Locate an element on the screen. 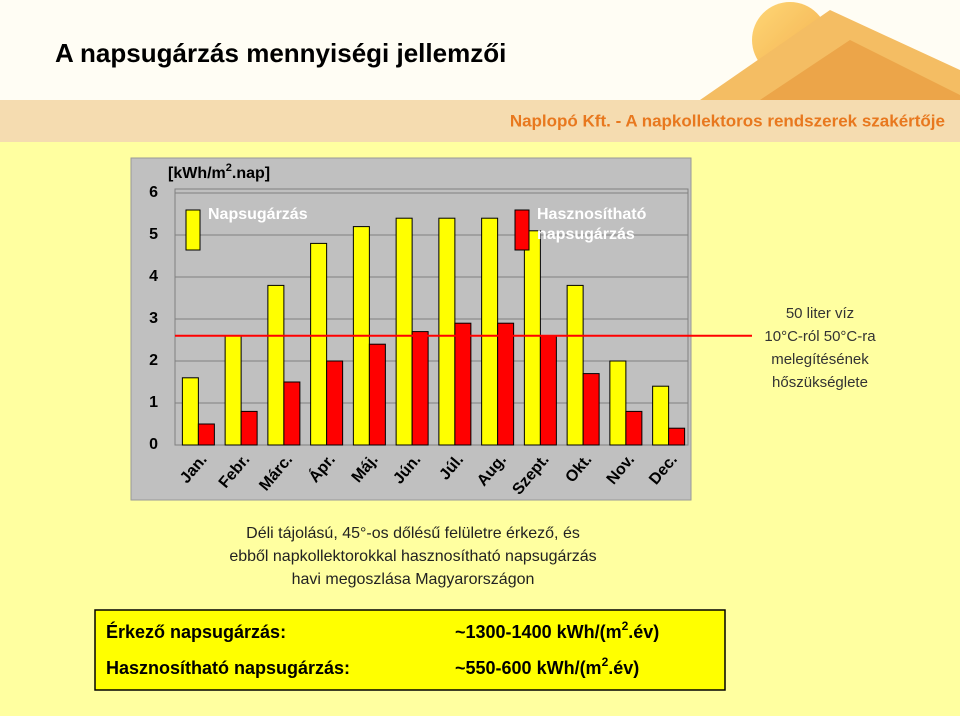 The image size is (960, 716). company-band is located at coordinates (480, 121).